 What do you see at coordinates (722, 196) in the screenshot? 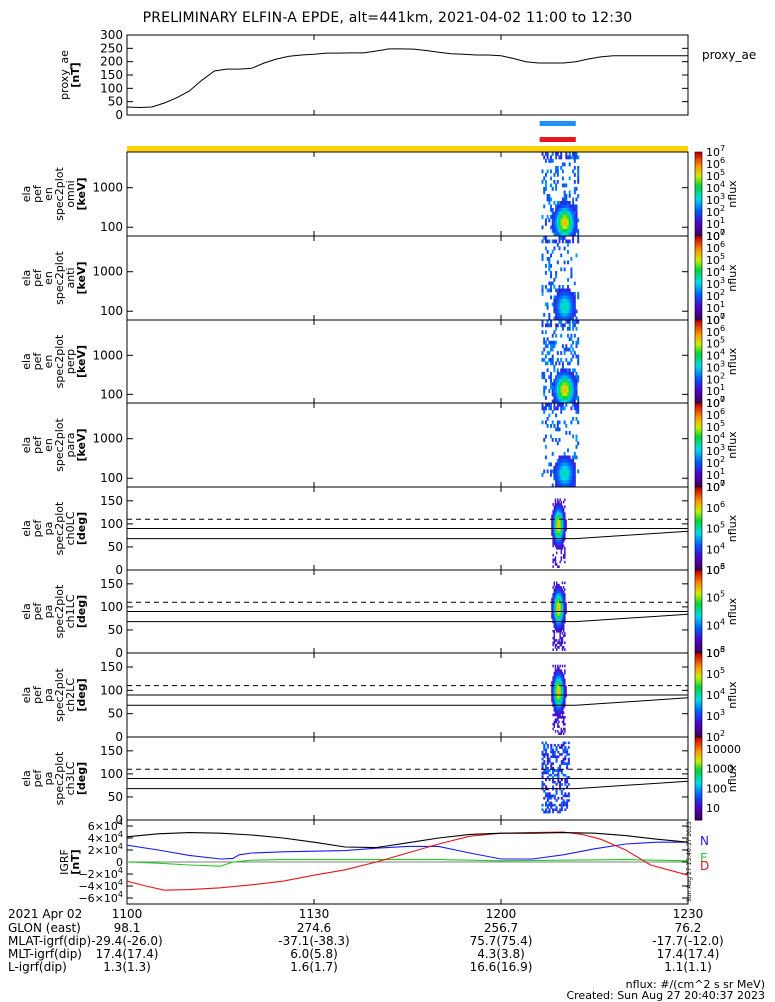
I see `colorbar-tick-exp: 3` at bounding box center [722, 196].